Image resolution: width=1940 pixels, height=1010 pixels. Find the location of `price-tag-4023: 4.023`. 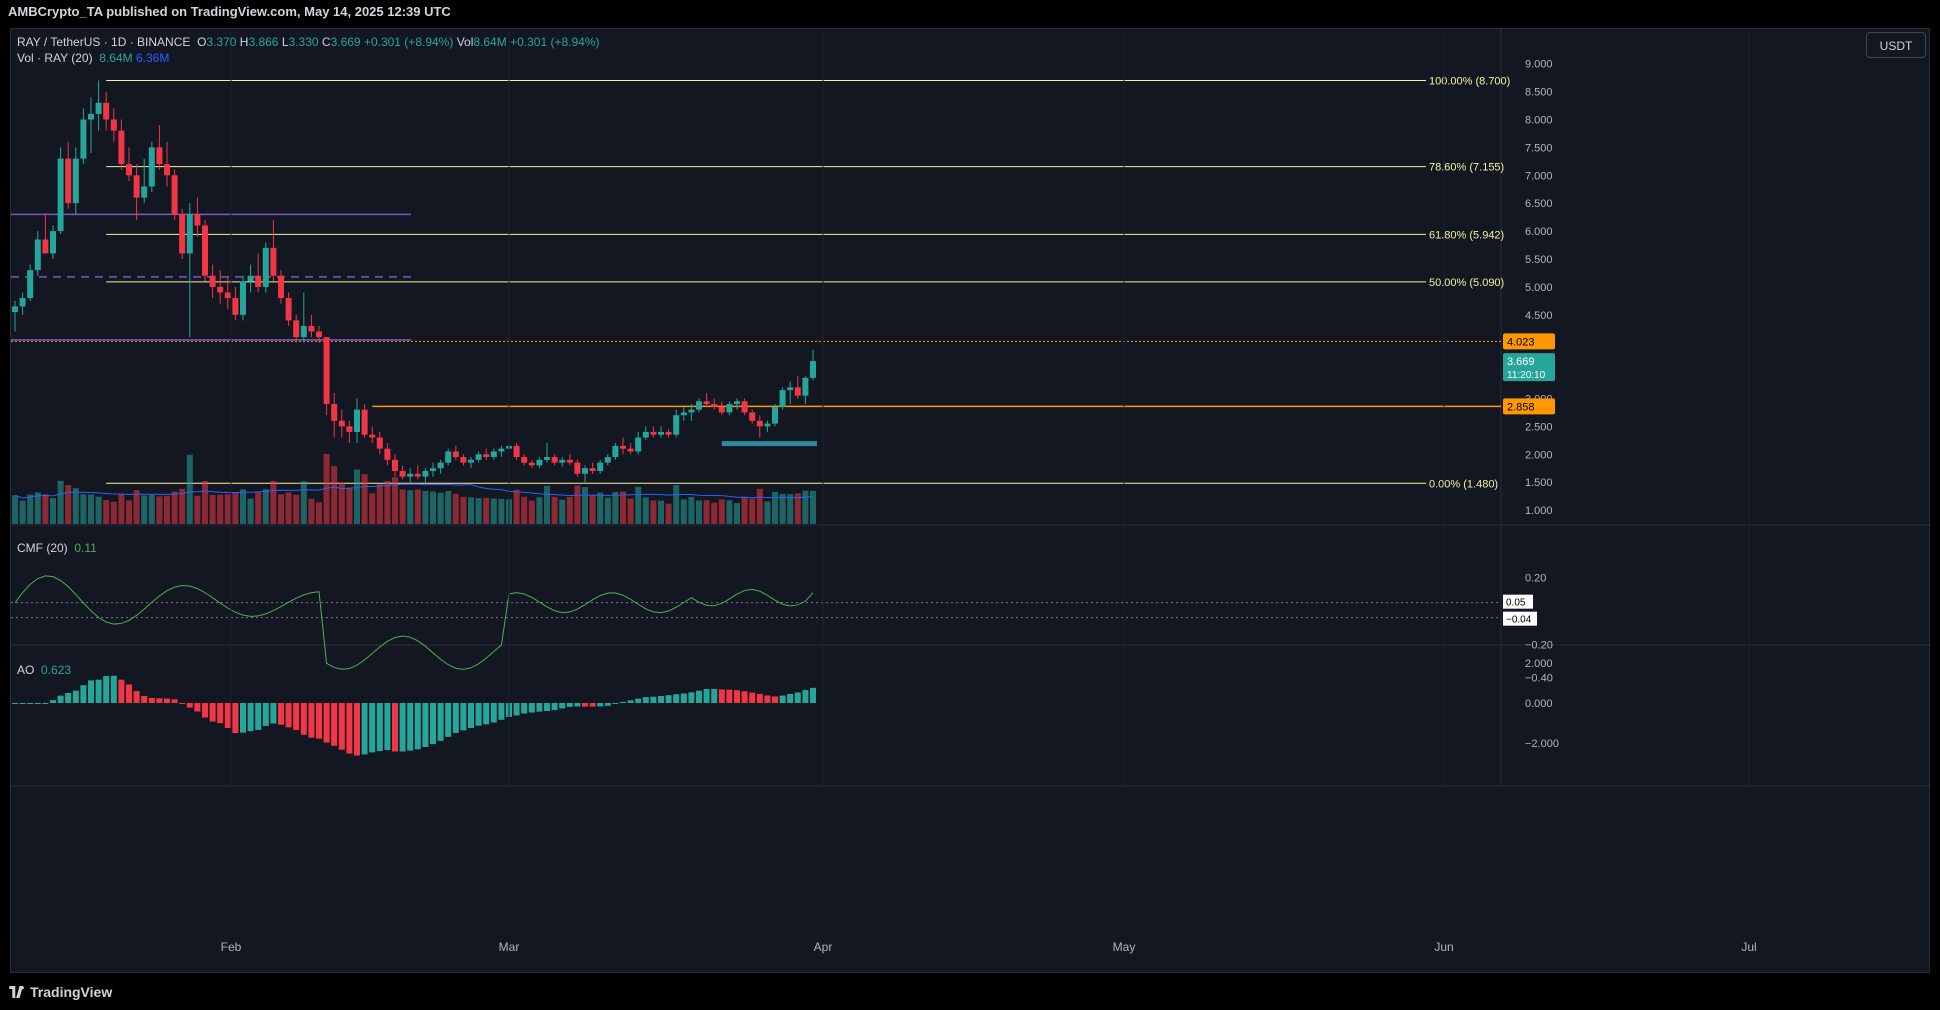

price-tag-4023: 4.023 is located at coordinates (1521, 342).